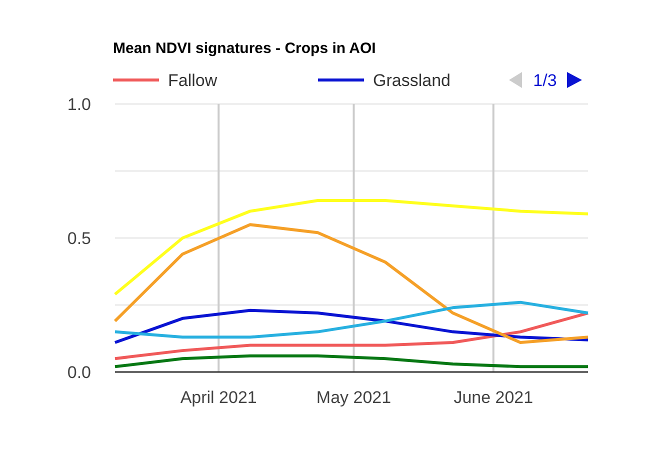 The width and height of the screenshot is (646, 465). What do you see at coordinates (244, 48) in the screenshot?
I see `chart-title: Mean NDVI signatures - Crops in AOI` at bounding box center [244, 48].